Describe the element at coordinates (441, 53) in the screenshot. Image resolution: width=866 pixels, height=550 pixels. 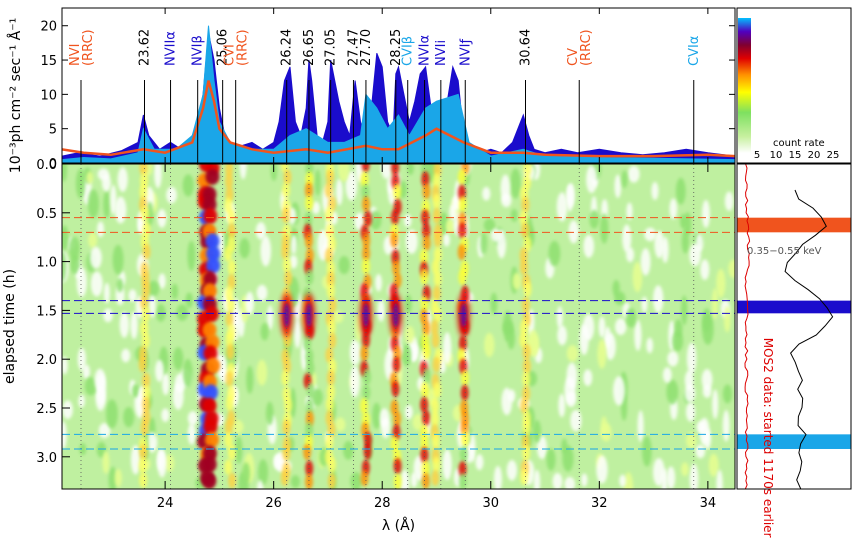
I see `line-label-14: NVIi` at that location.